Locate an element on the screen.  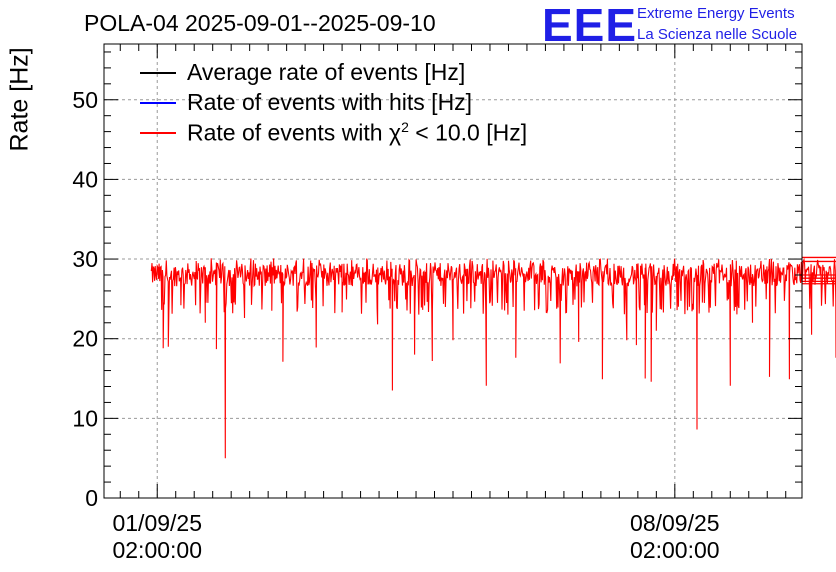
y-tick-label: 40 is located at coordinates (85, 179).